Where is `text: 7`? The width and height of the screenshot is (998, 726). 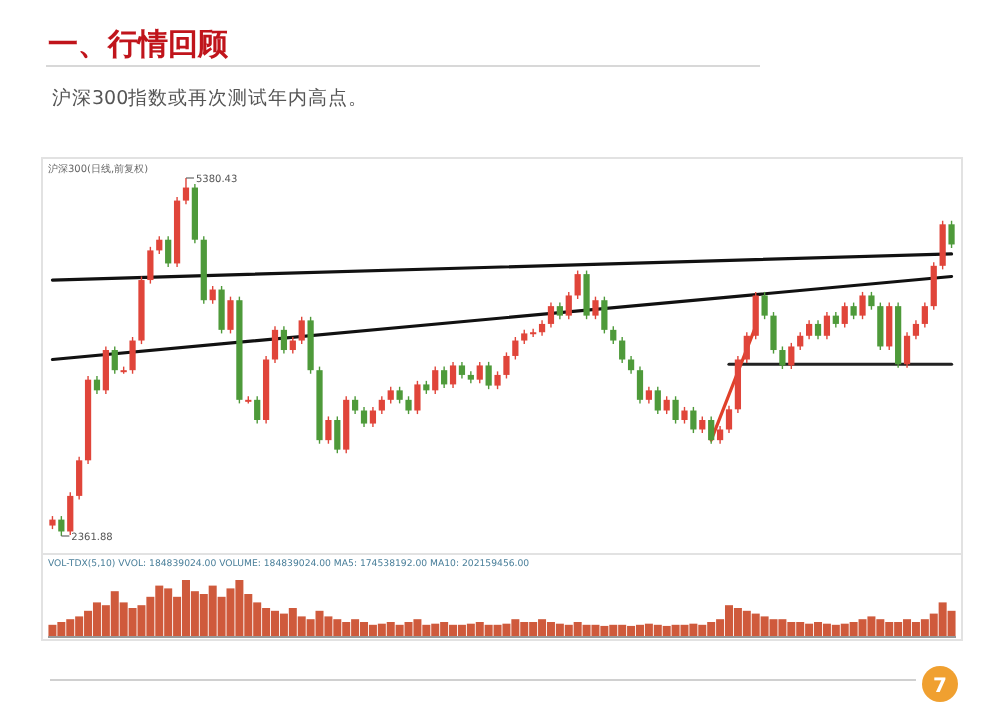
text: 7 is located at coordinates (940, 687).